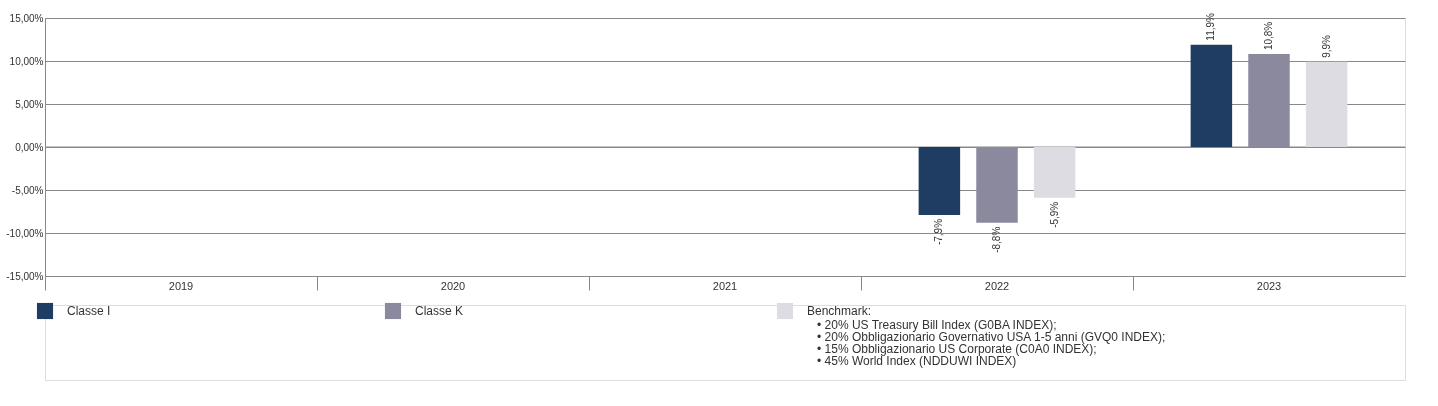  I want to click on y-tick-label: -15,00%, so click(25, 276).